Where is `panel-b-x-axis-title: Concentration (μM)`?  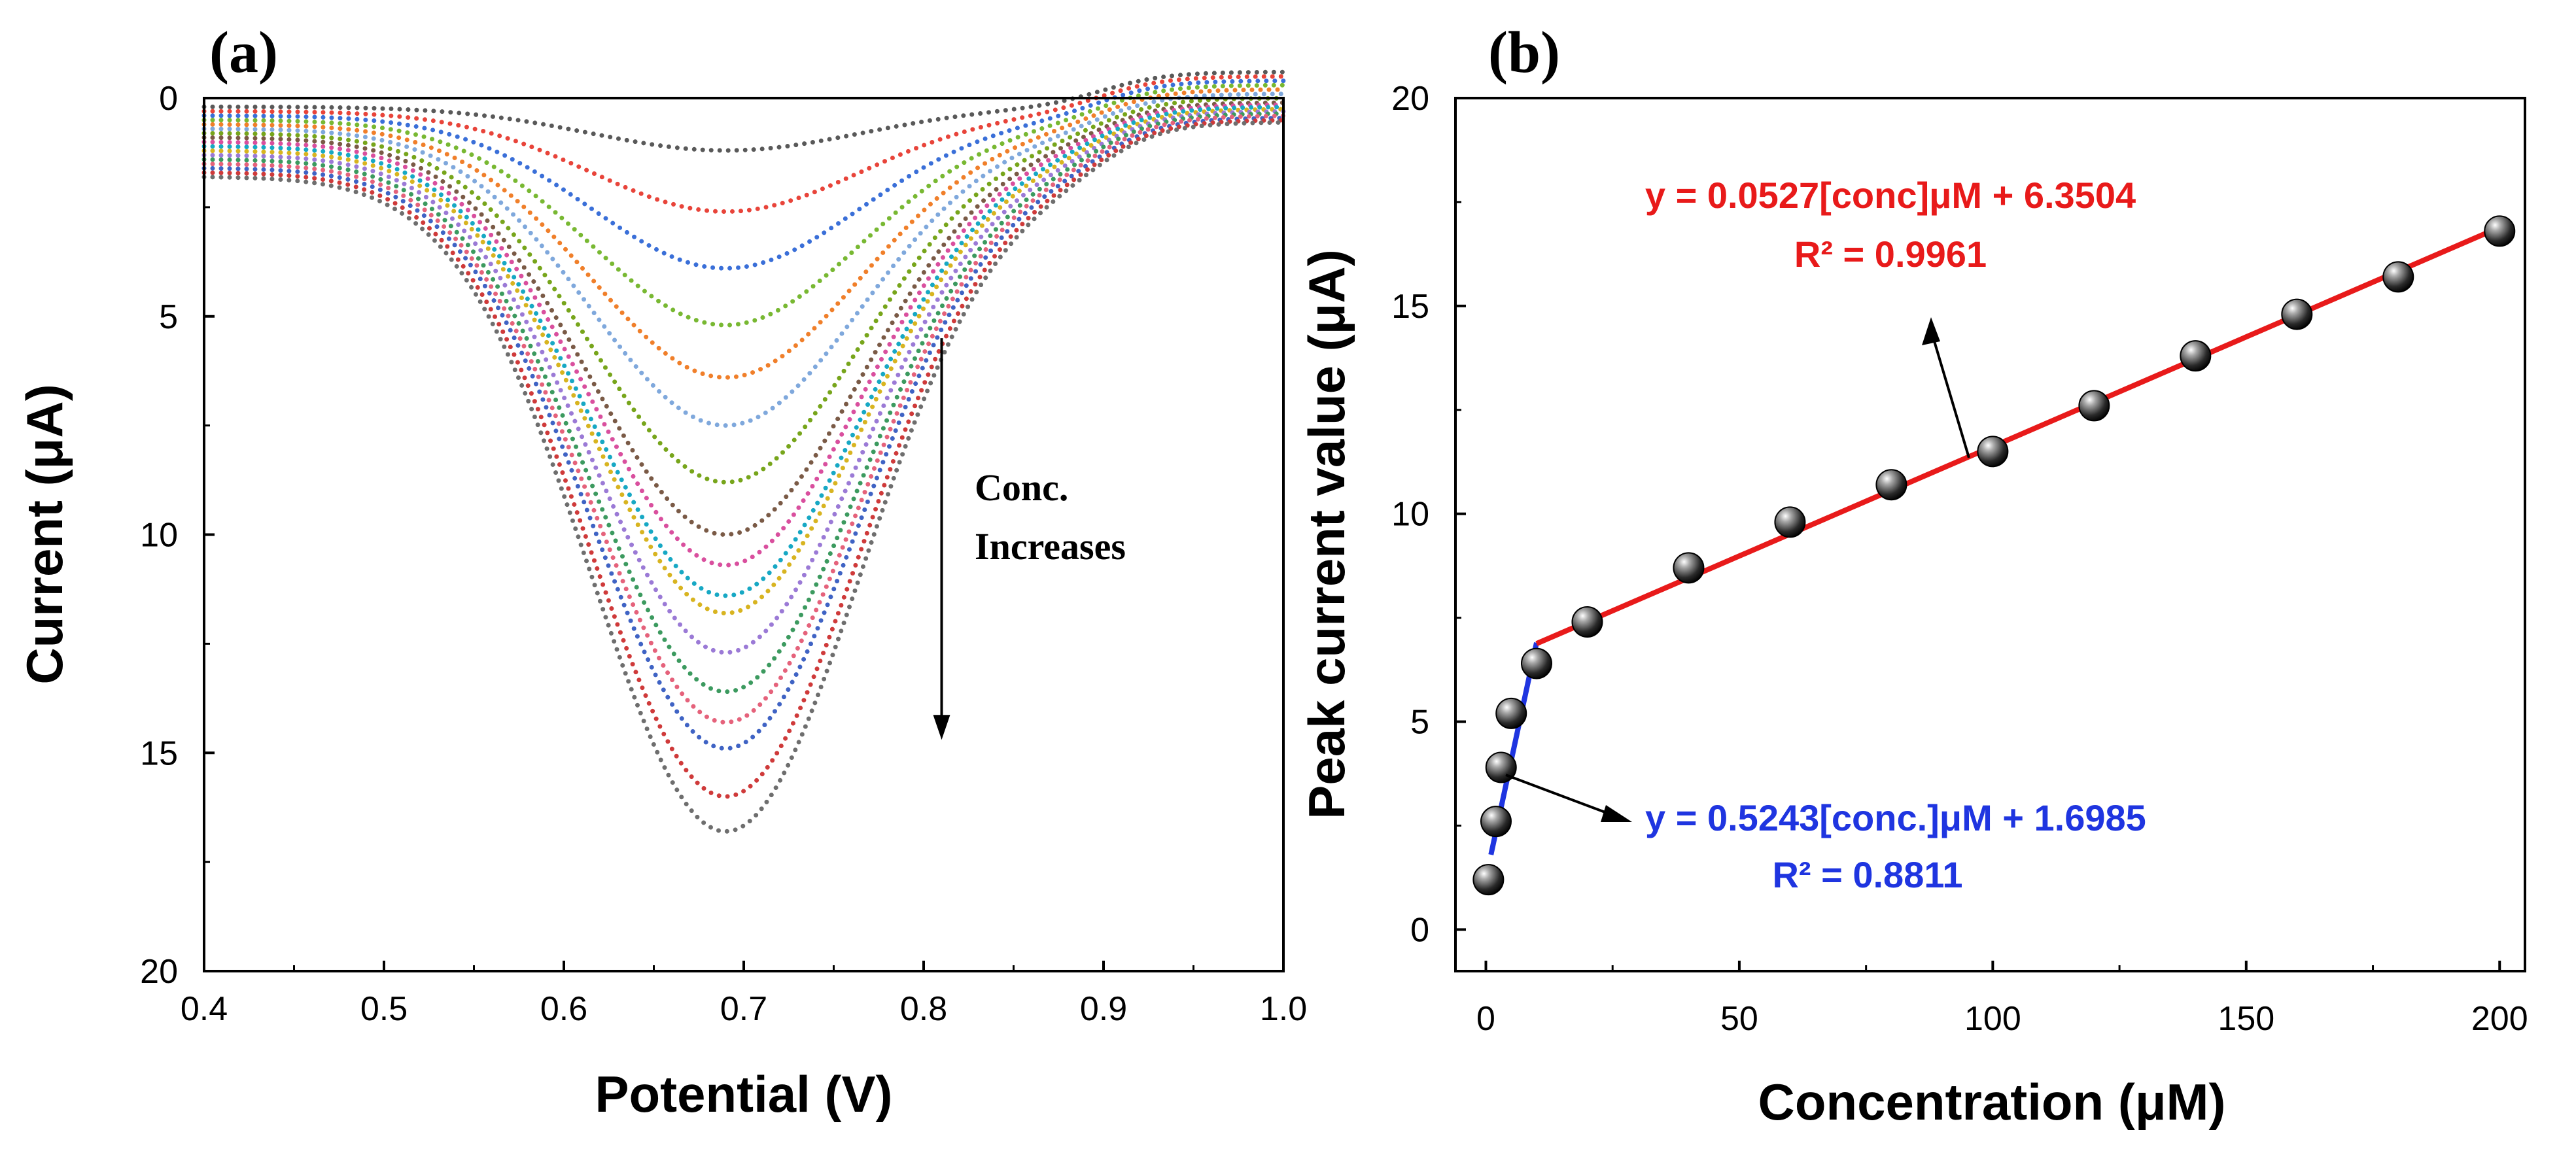 panel-b-x-axis-title: Concentration (μM) is located at coordinates (1992, 1102).